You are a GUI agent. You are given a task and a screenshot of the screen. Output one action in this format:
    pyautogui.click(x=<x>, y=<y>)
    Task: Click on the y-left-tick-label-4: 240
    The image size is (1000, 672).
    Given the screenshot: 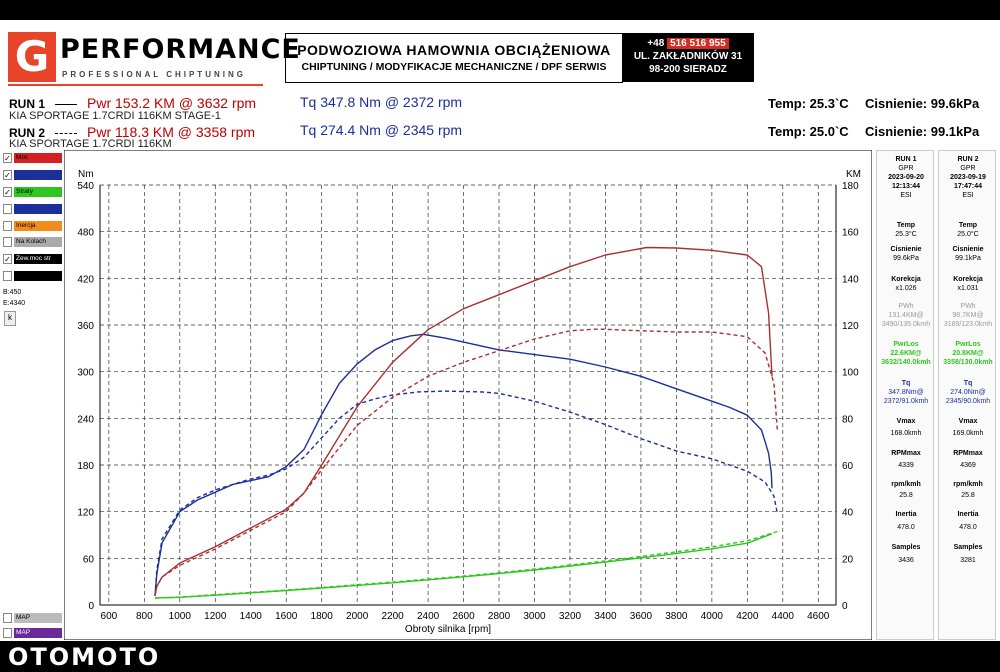 What is the action you would take?
    pyautogui.click(x=85, y=419)
    